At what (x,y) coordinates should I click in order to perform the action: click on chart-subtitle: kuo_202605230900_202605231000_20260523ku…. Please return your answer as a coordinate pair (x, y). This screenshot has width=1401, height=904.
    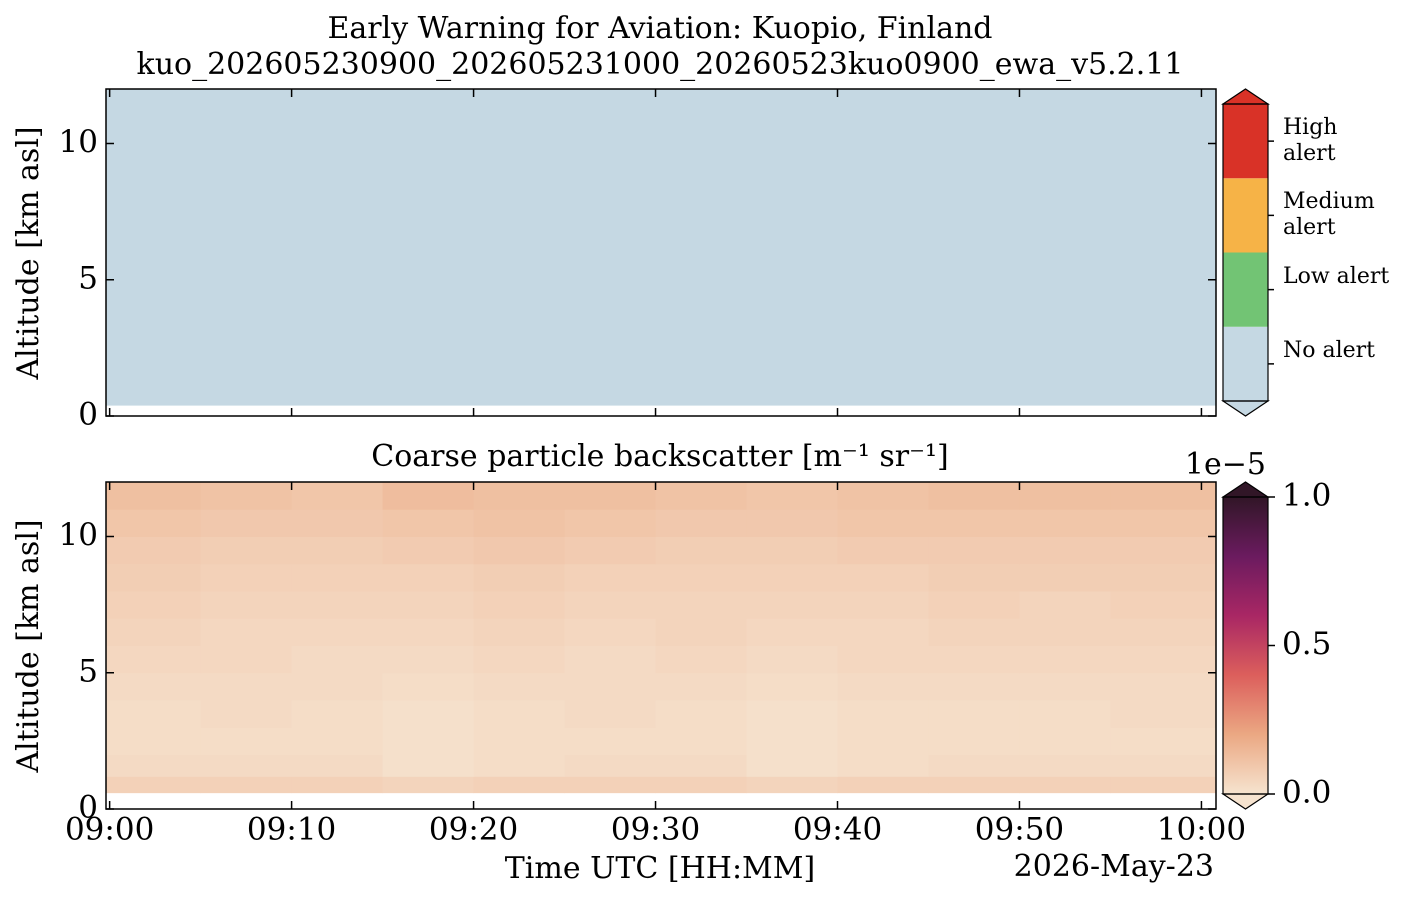
    Looking at the image, I should click on (660, 64).